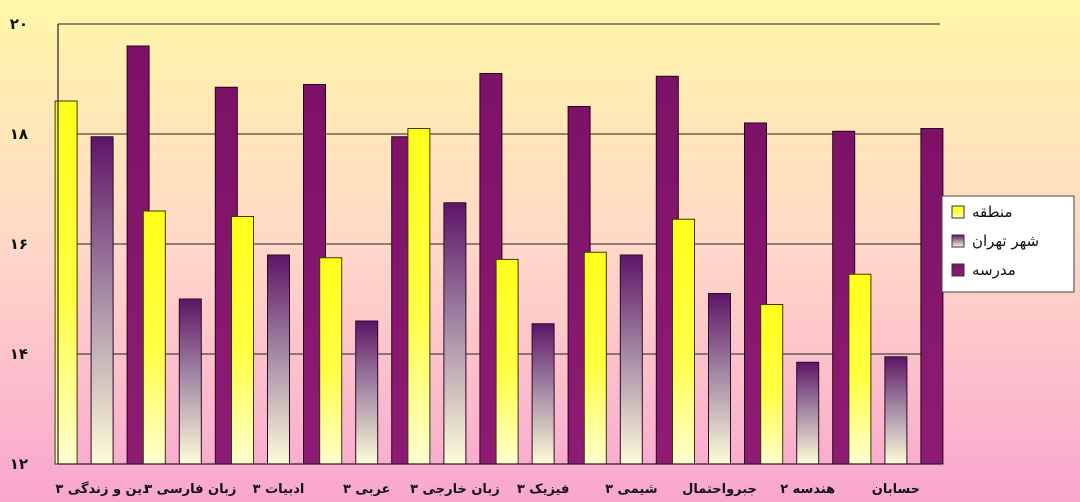 The height and width of the screenshot is (502, 1080). I want to click on x-tick-label: حسابان, so click(896, 489).